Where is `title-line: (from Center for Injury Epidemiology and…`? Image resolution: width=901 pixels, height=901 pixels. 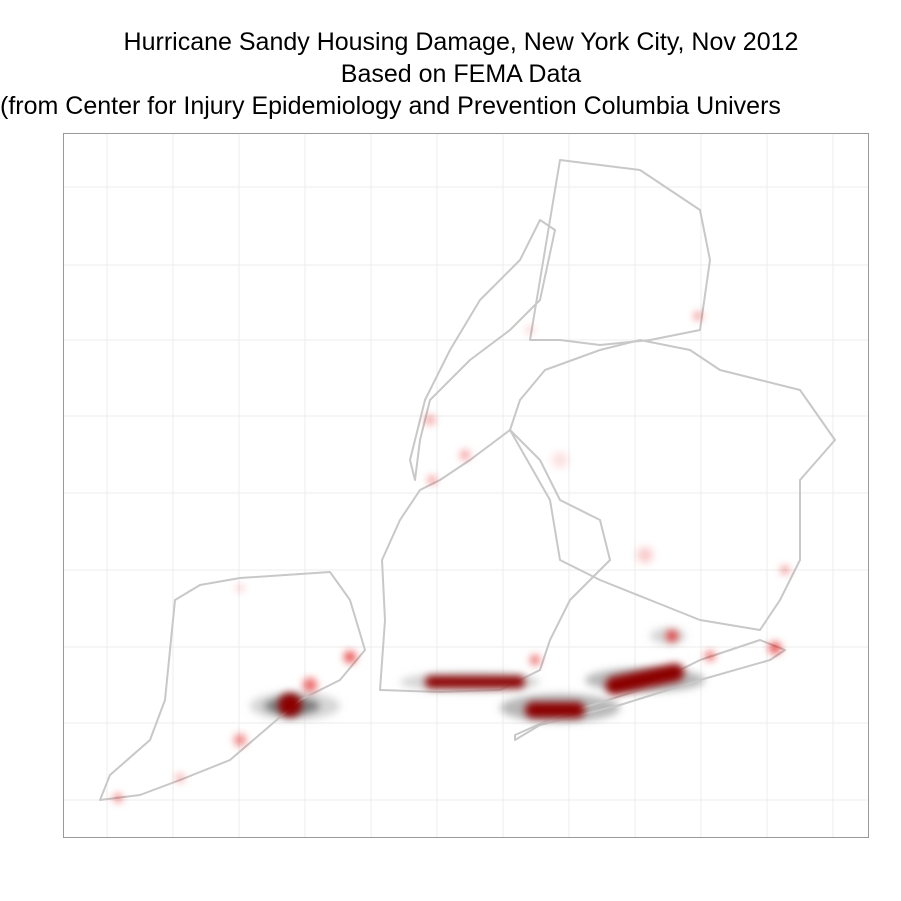 title-line: (from Center for Injury Epidemiology and… is located at coordinates (390, 106).